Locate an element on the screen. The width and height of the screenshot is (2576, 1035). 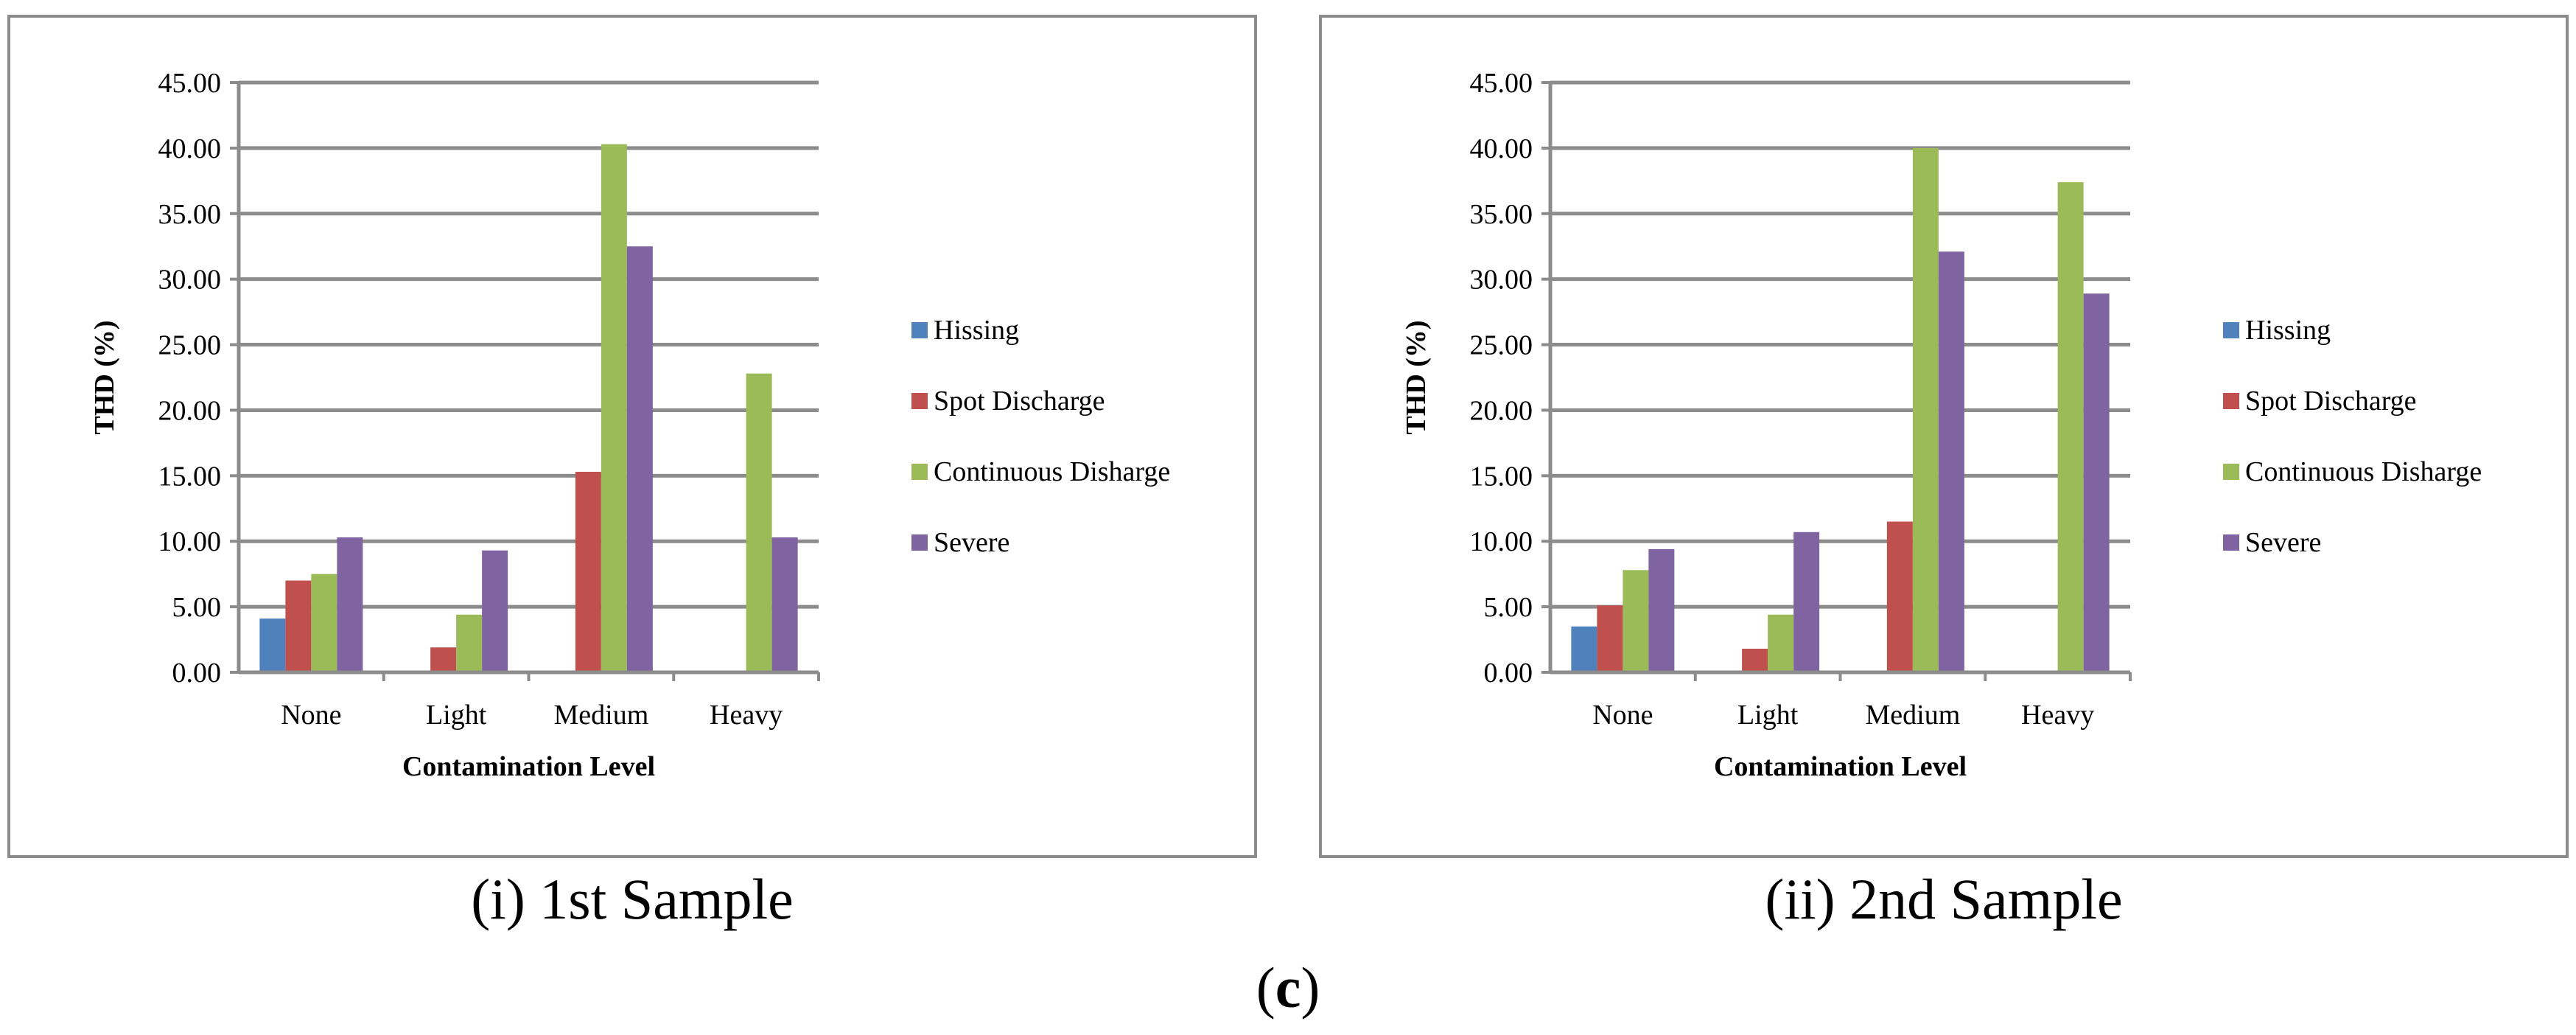
figure-letter: c is located at coordinates (1288, 987).